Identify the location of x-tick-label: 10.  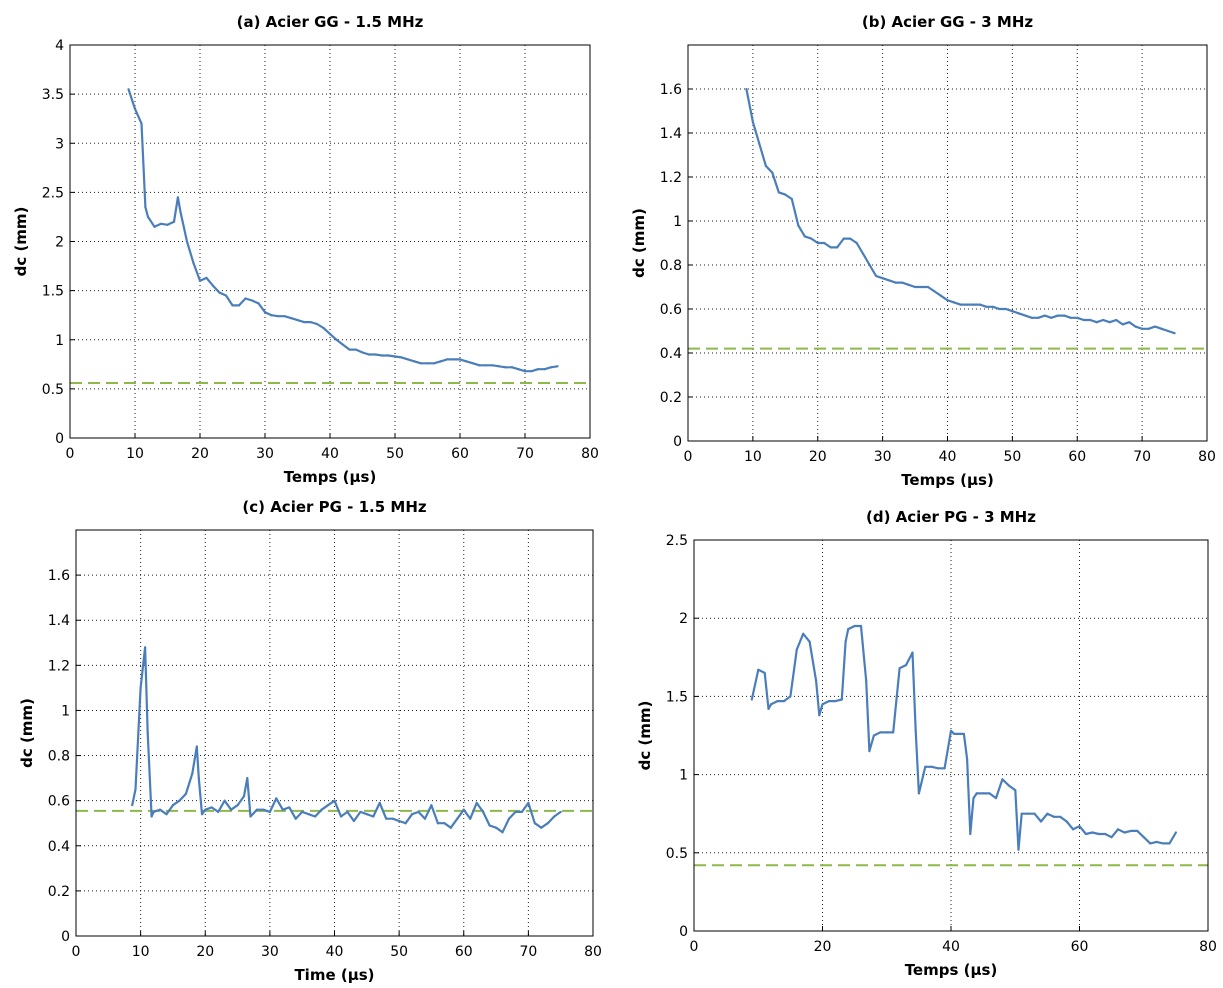
(141, 952).